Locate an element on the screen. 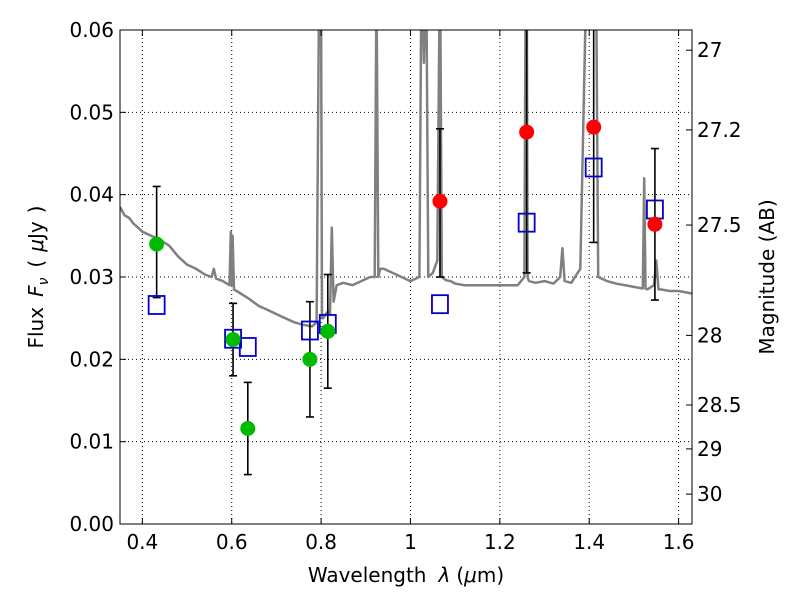 The height and width of the screenshot is (605, 800). y2-tick-labels: 27 27.2 27.5 28 28.5 29 30 is located at coordinates (719, 272).